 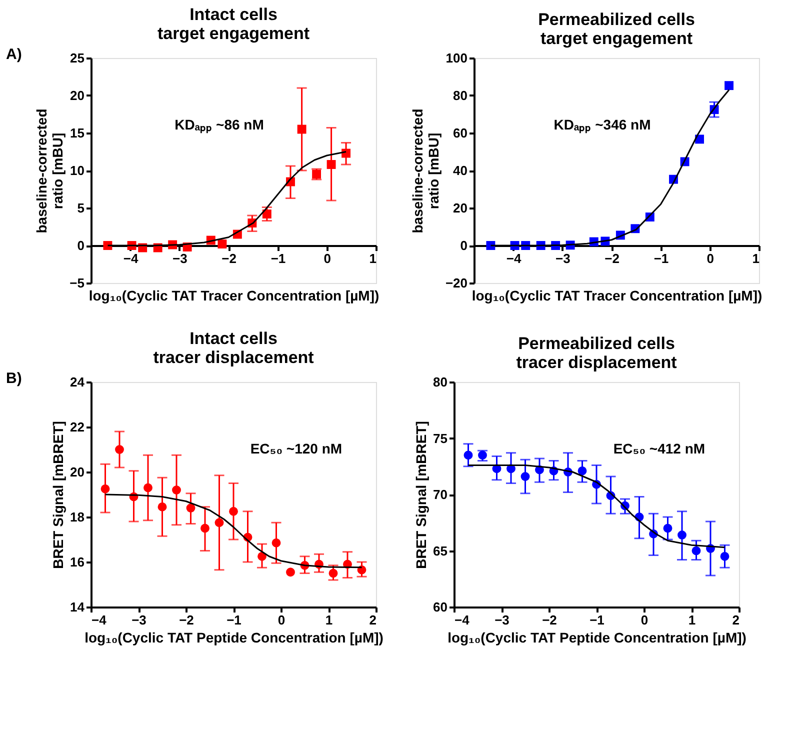 I want to click on y-tick-label: 14, so click(x=78, y=607).